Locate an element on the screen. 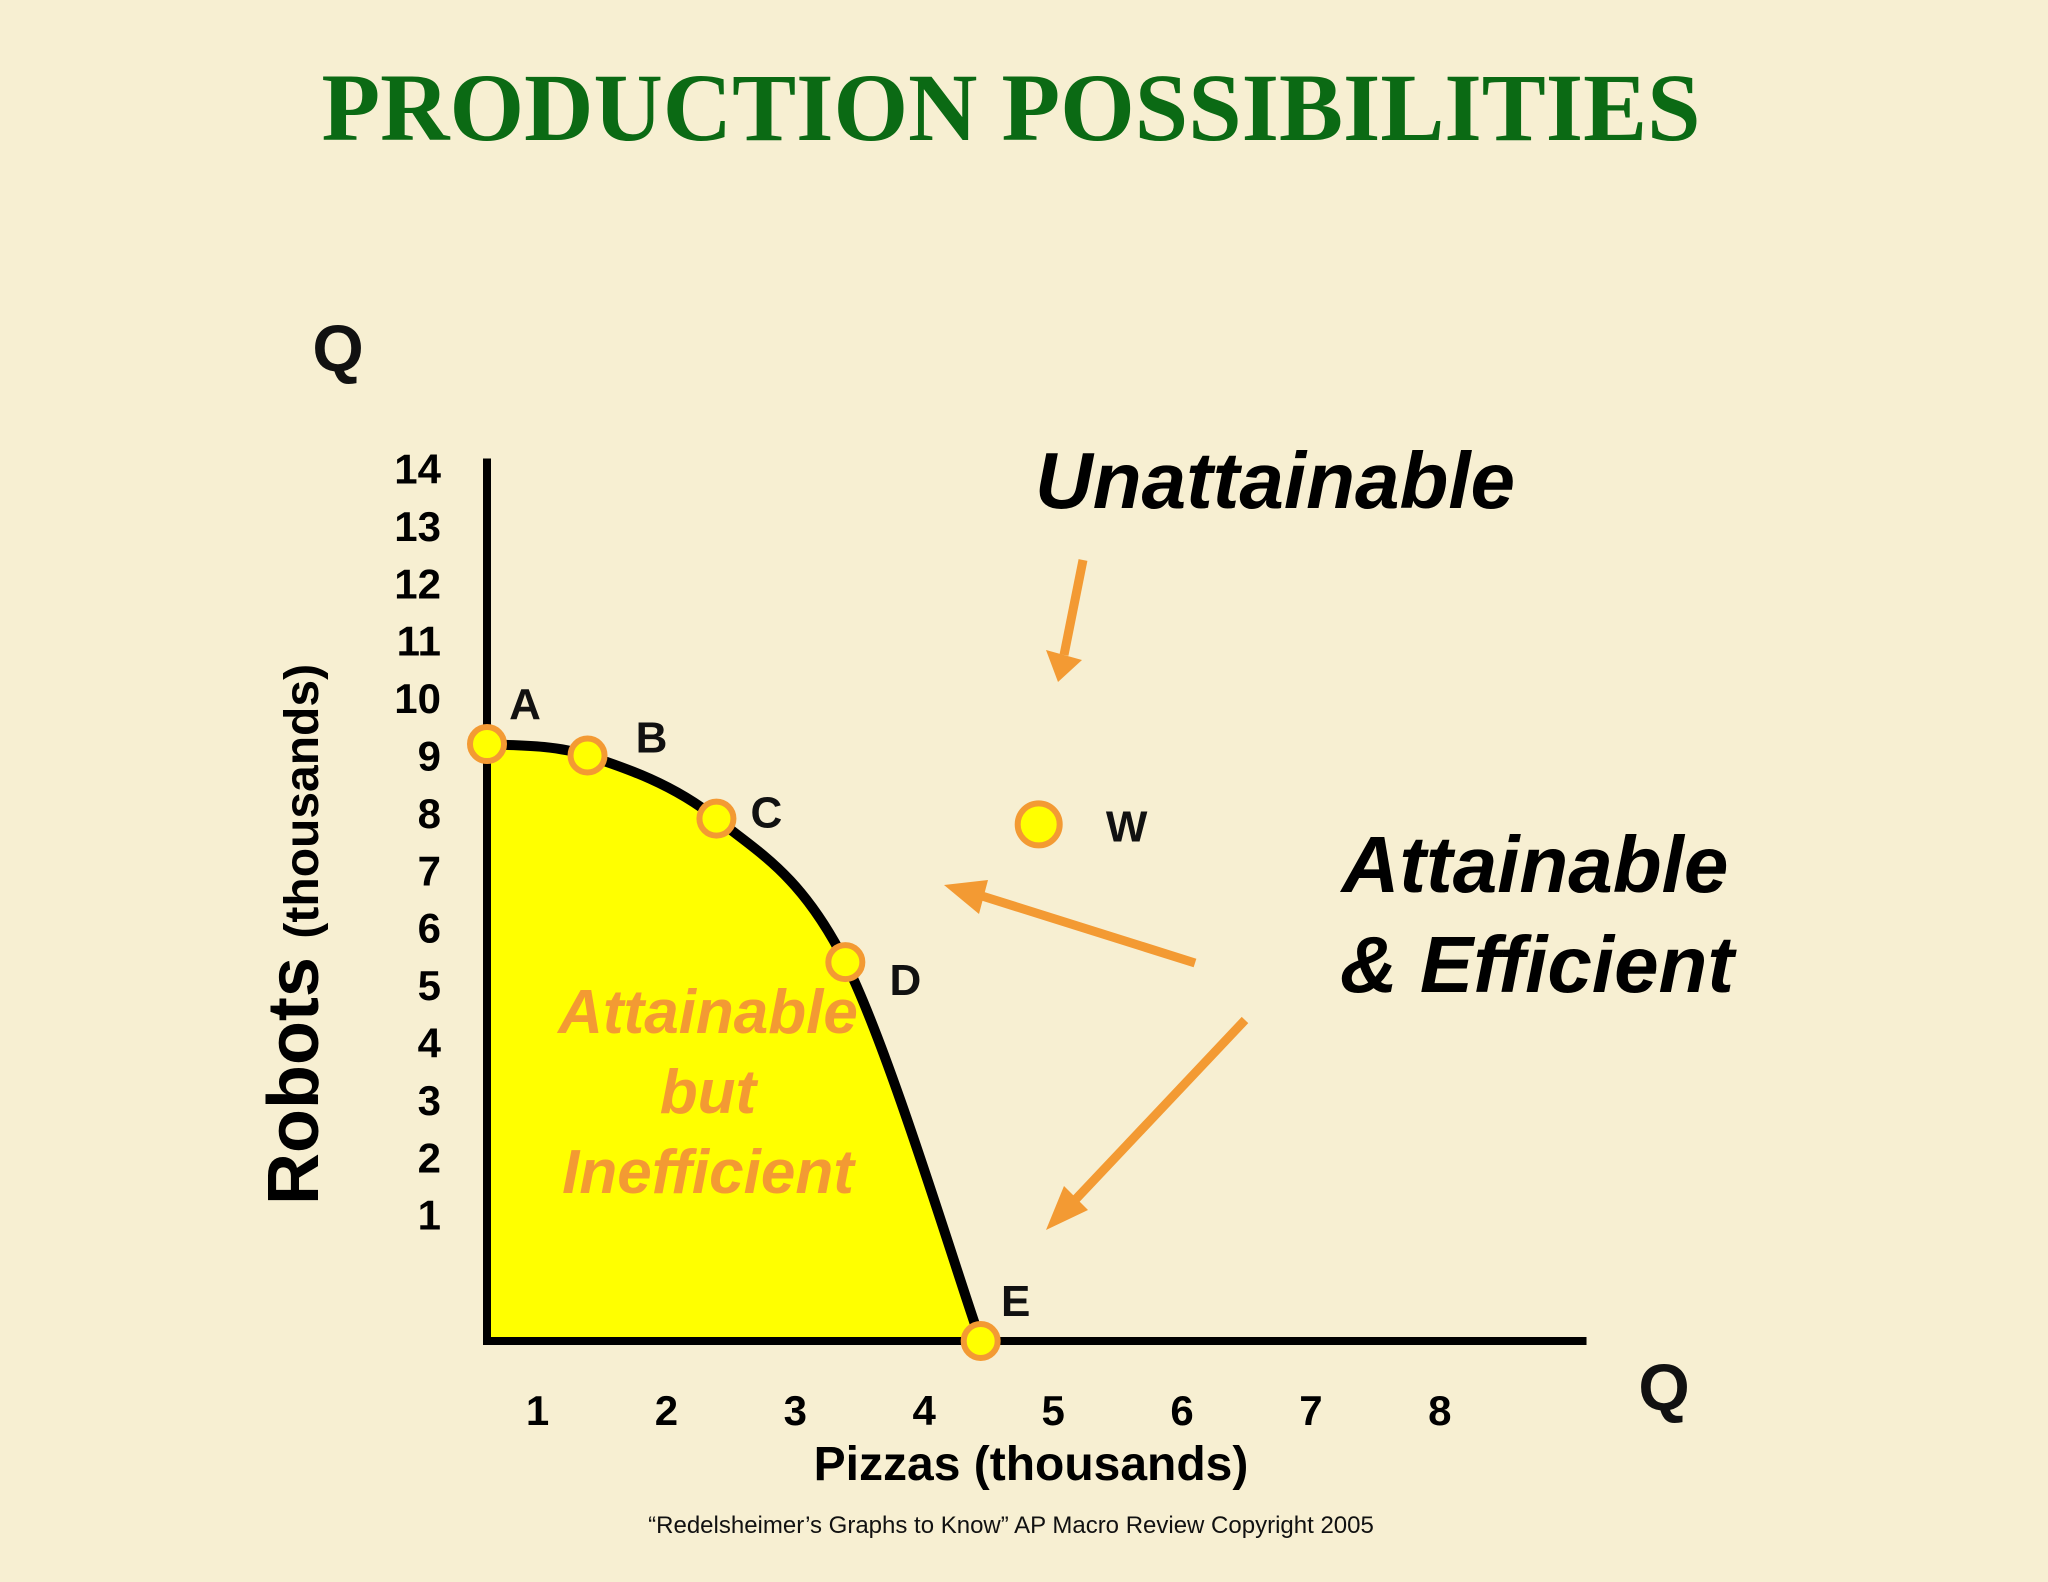  y-axis-title: Robots (thousands) is located at coordinates (294, 934).